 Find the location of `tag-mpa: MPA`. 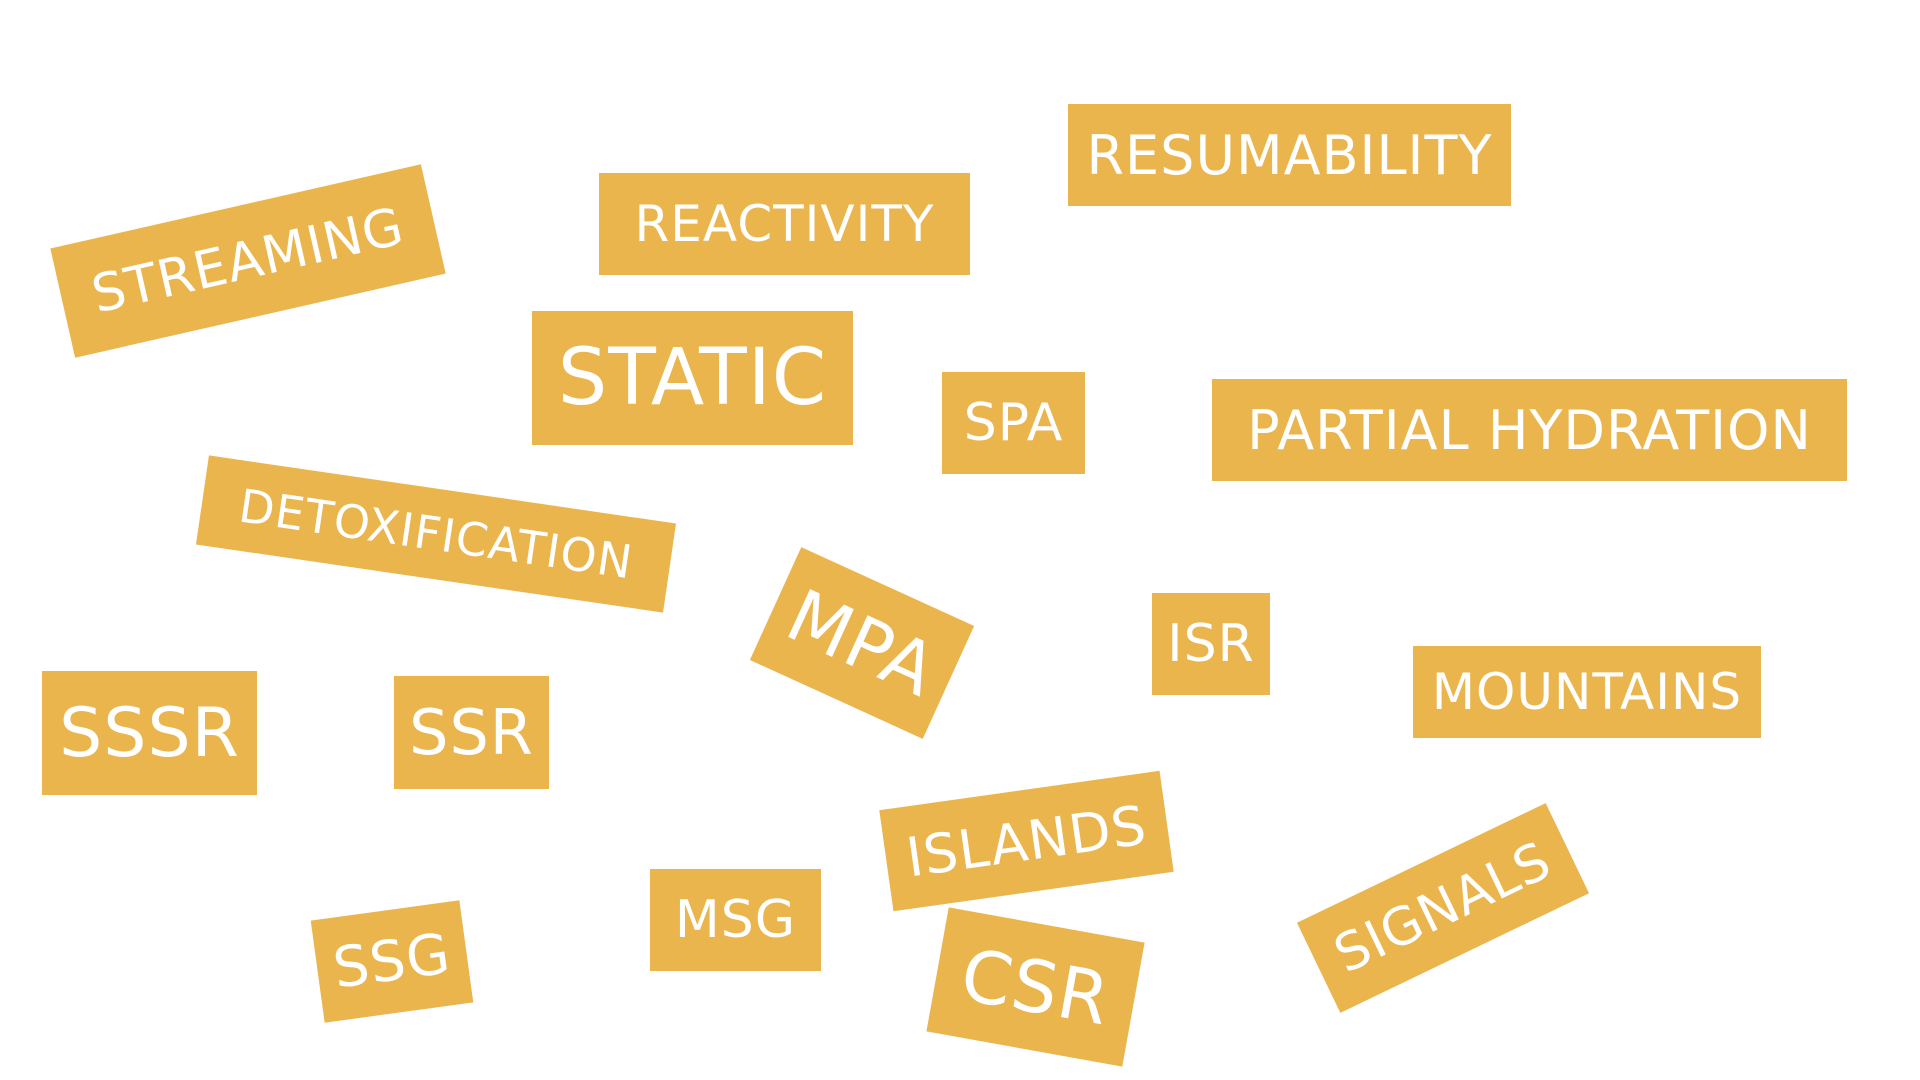

tag-mpa: MPA is located at coordinates (862, 643).